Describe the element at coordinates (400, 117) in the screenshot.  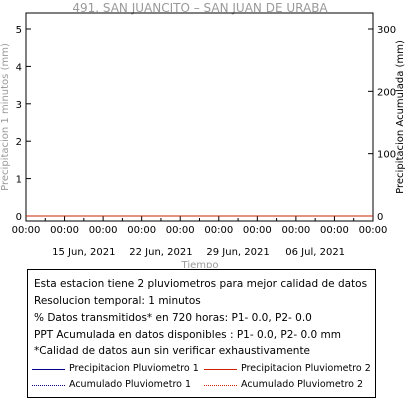
I see `right-axis-title: Precipitacion Acumulada (mm)` at that location.